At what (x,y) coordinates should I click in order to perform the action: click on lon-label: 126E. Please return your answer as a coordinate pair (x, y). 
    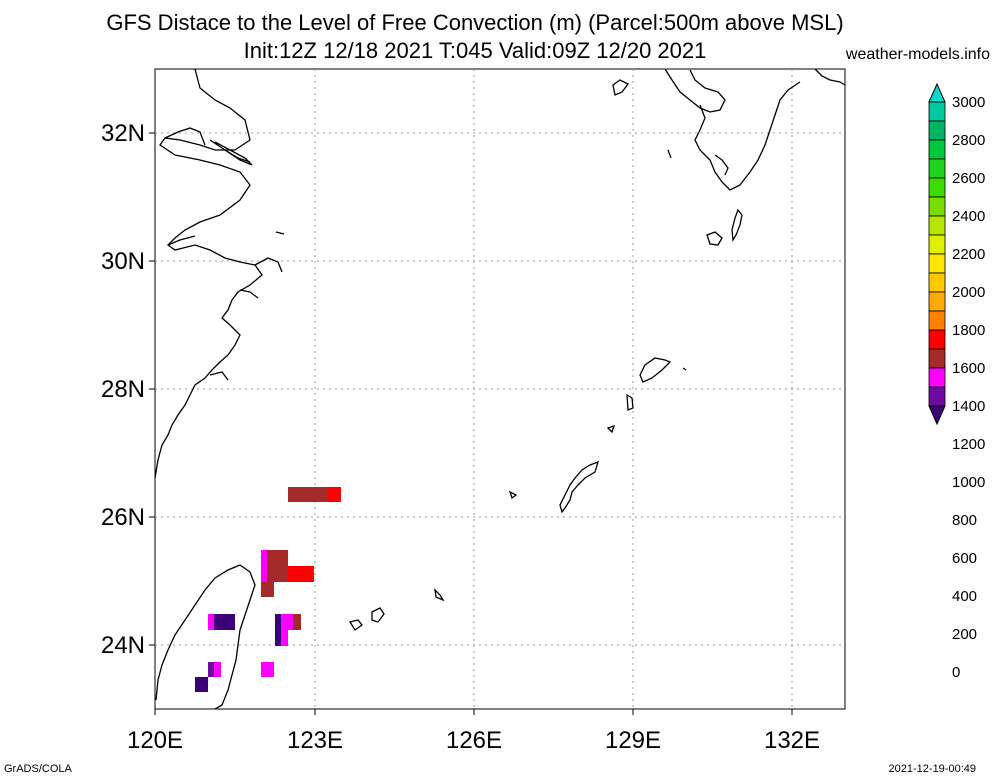
    Looking at the image, I should click on (474, 740).